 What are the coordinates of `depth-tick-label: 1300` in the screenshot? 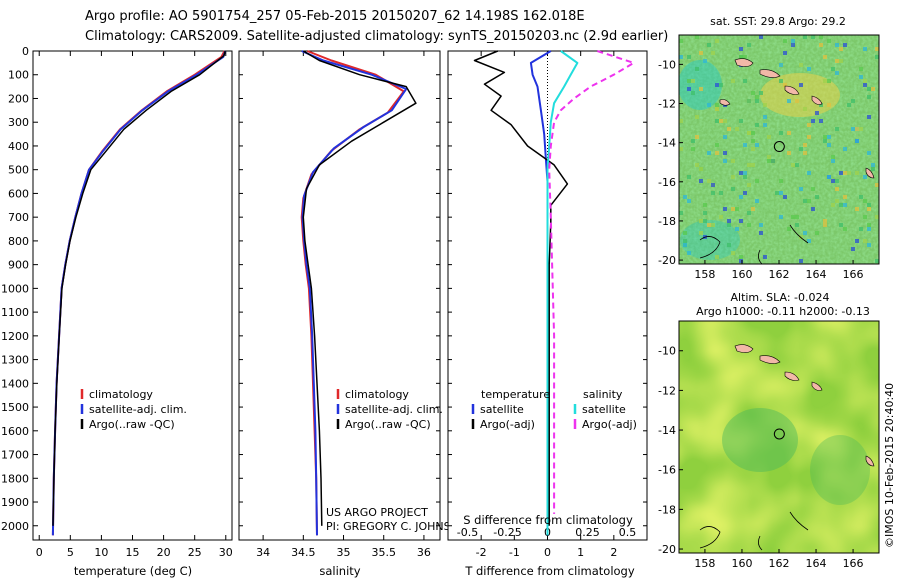 It's located at (15, 360).